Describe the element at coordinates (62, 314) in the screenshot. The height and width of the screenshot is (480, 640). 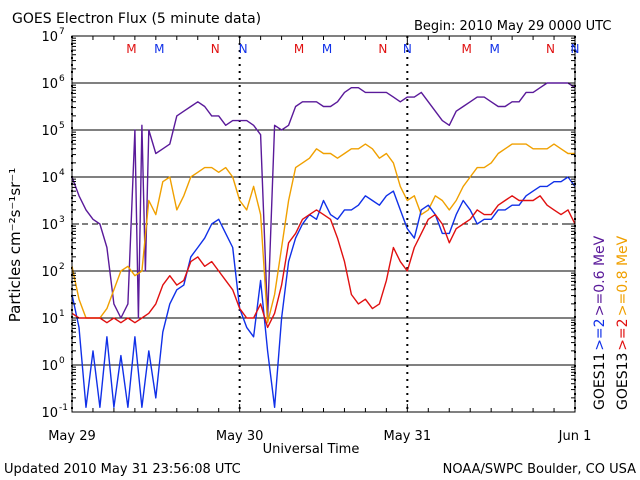
I see `y-tick-exponent: 1` at that location.